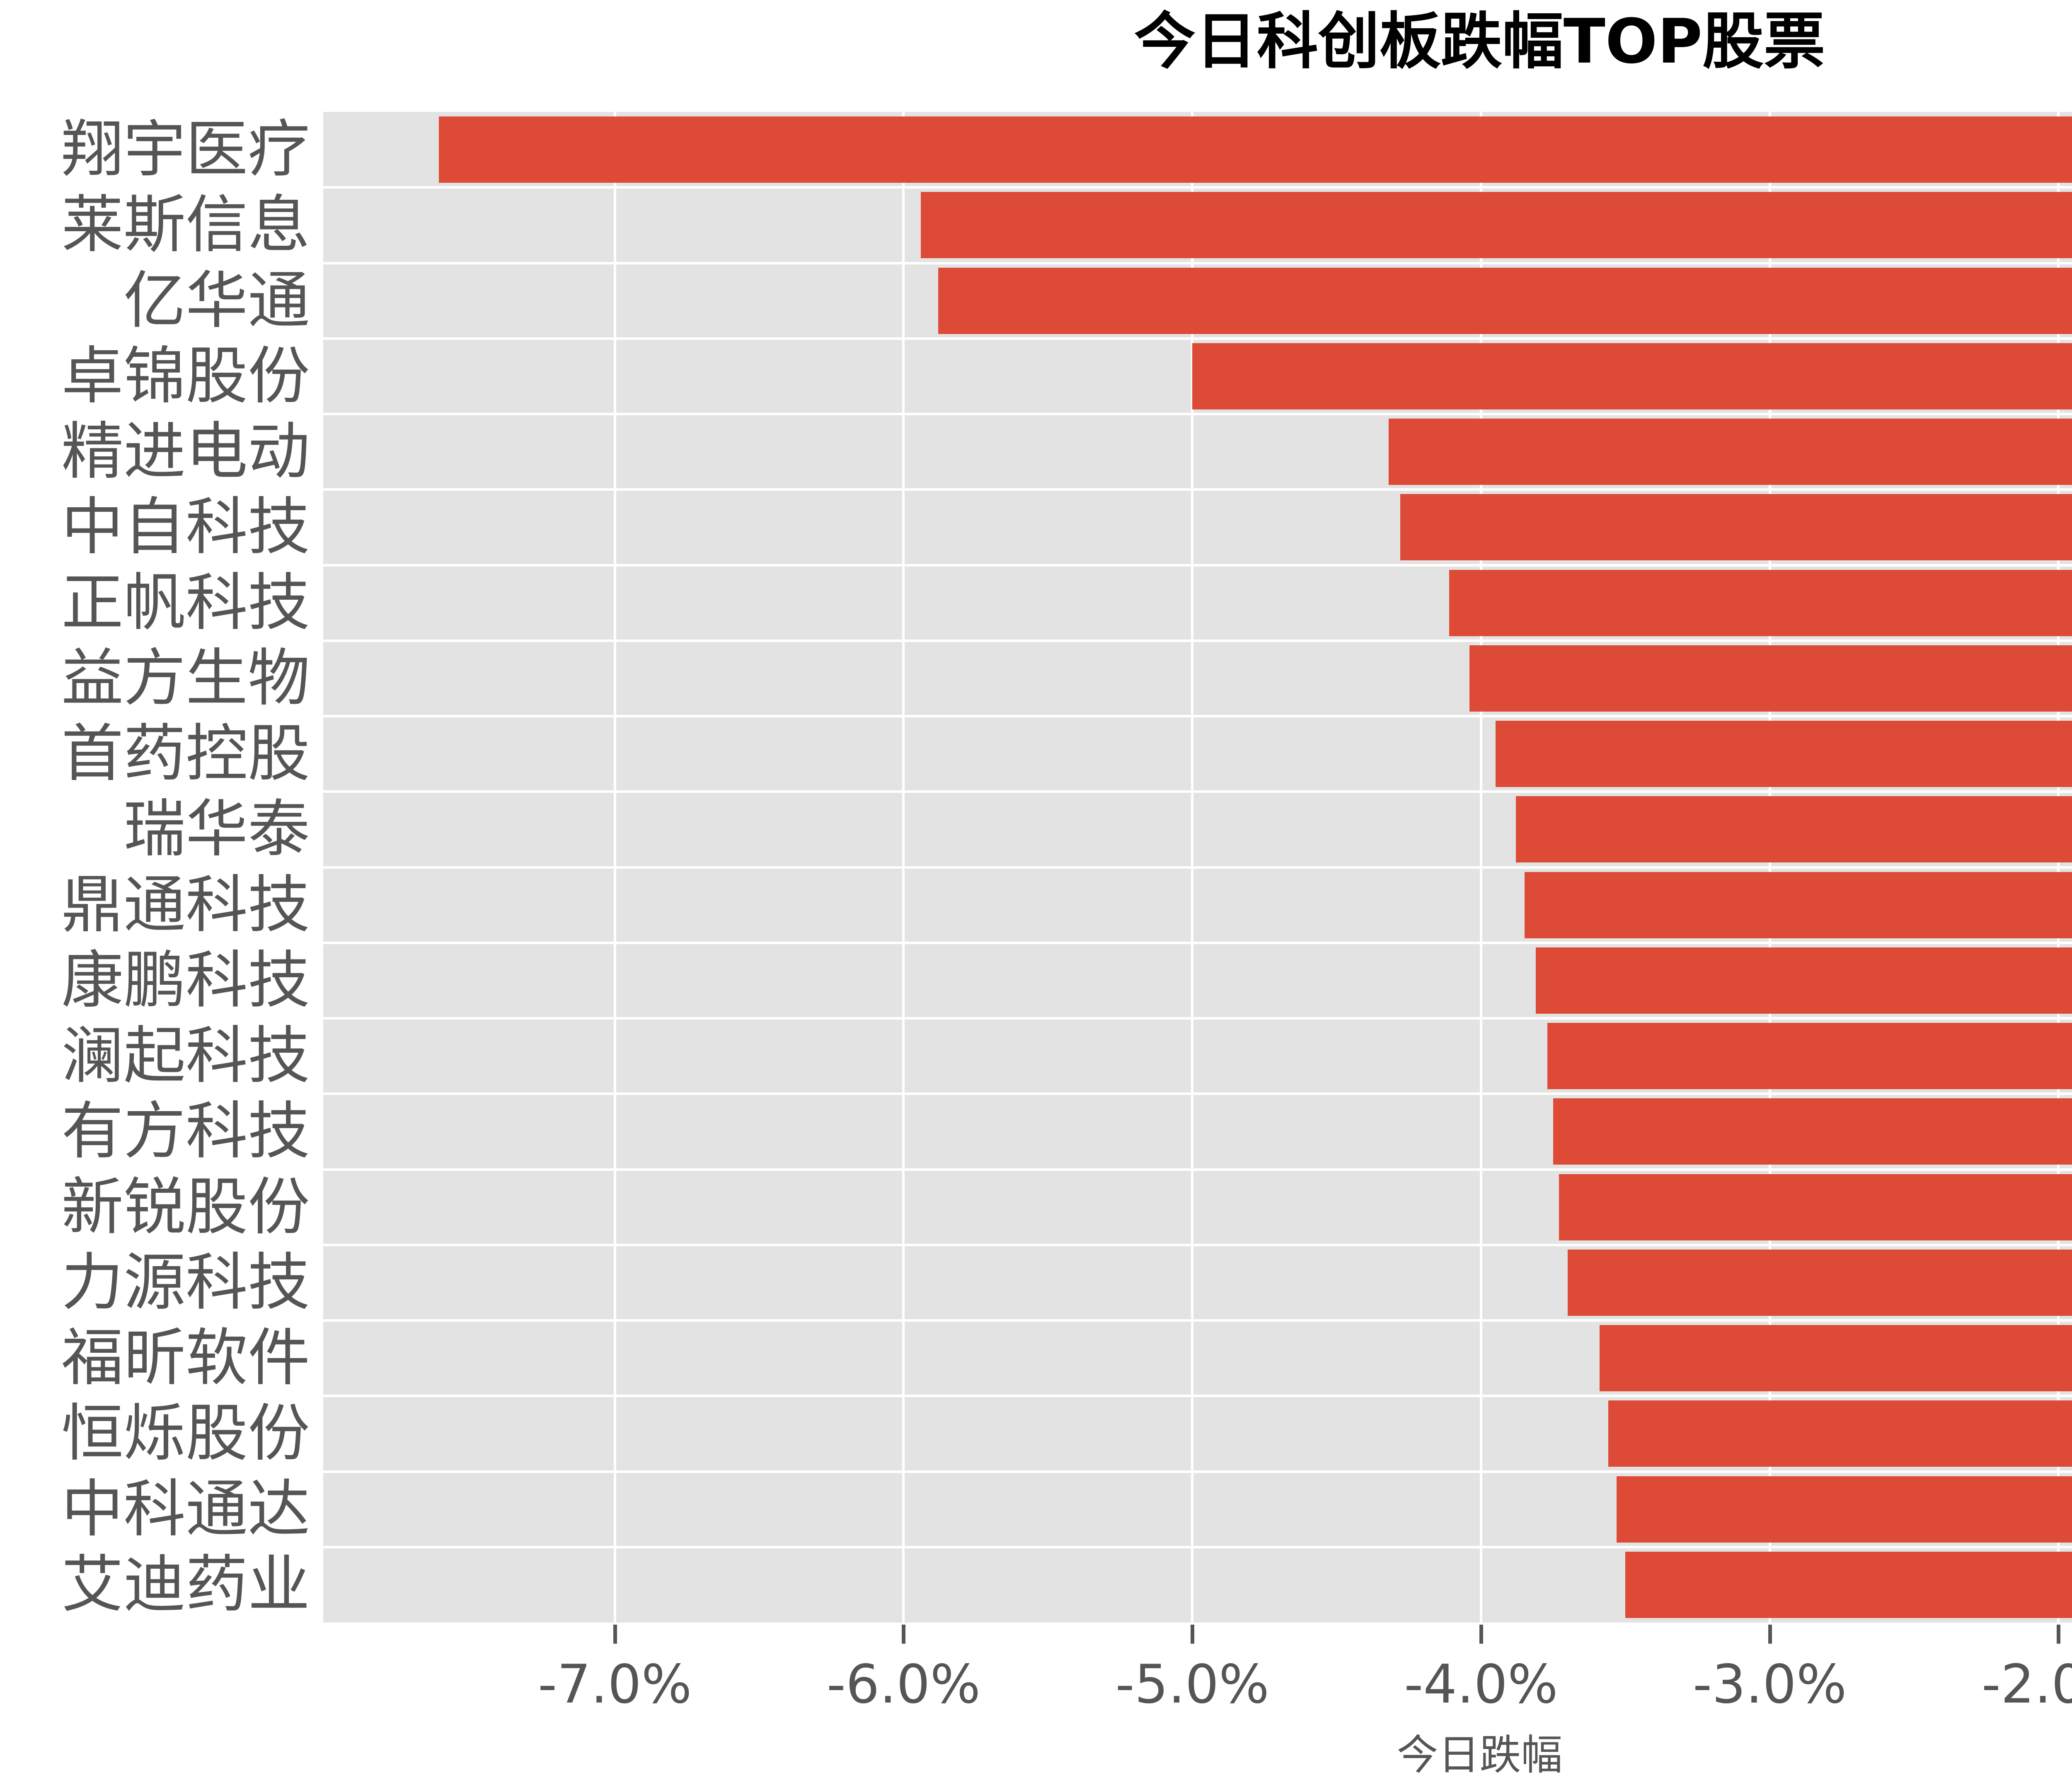  What do you see at coordinates (185, 1056) in the screenshot?
I see `y-axis-label-left: 澜起科技` at bounding box center [185, 1056].